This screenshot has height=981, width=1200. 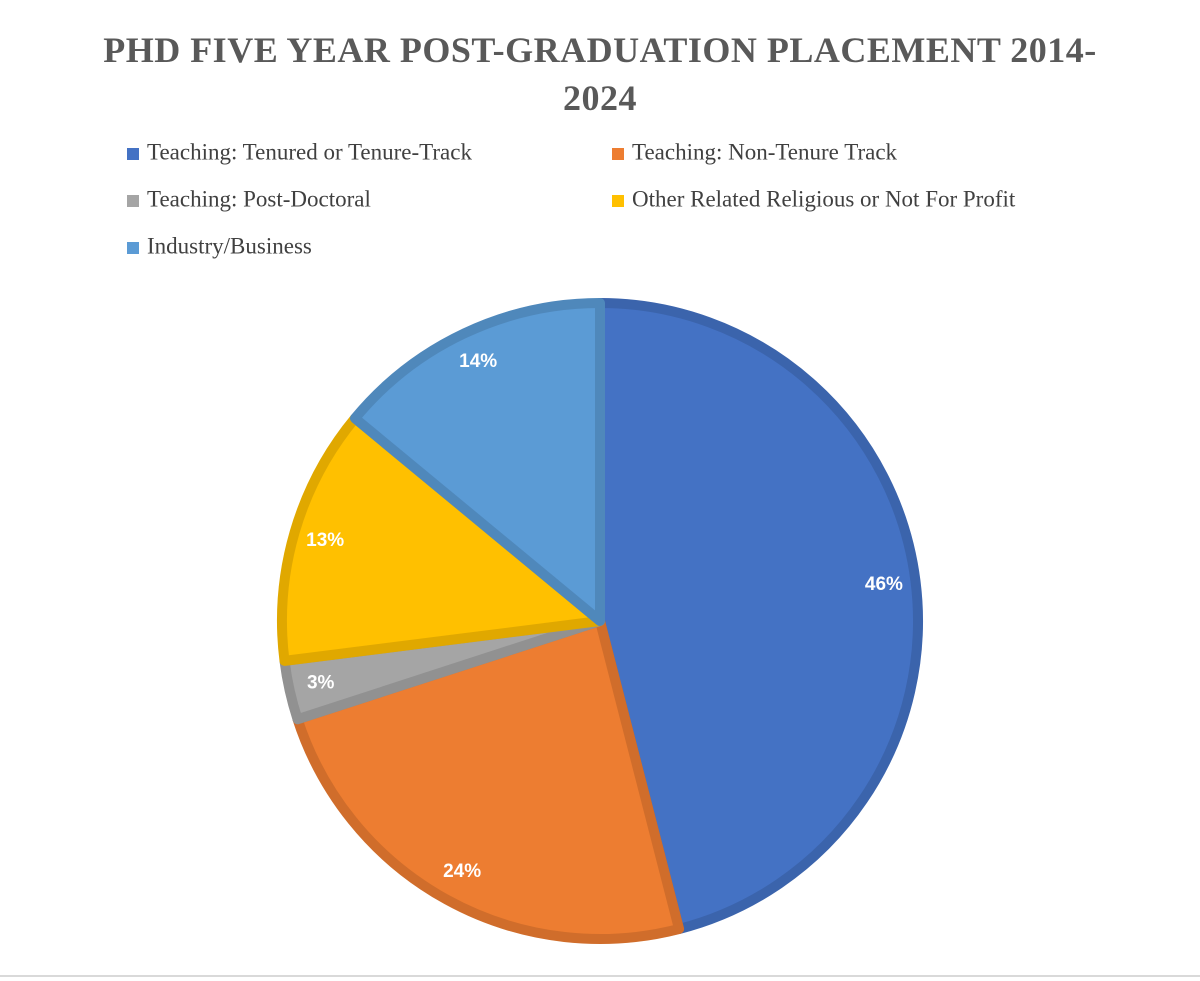 I want to click on legend-label: Teaching: Non-Tenure Track, so click(x=765, y=151).